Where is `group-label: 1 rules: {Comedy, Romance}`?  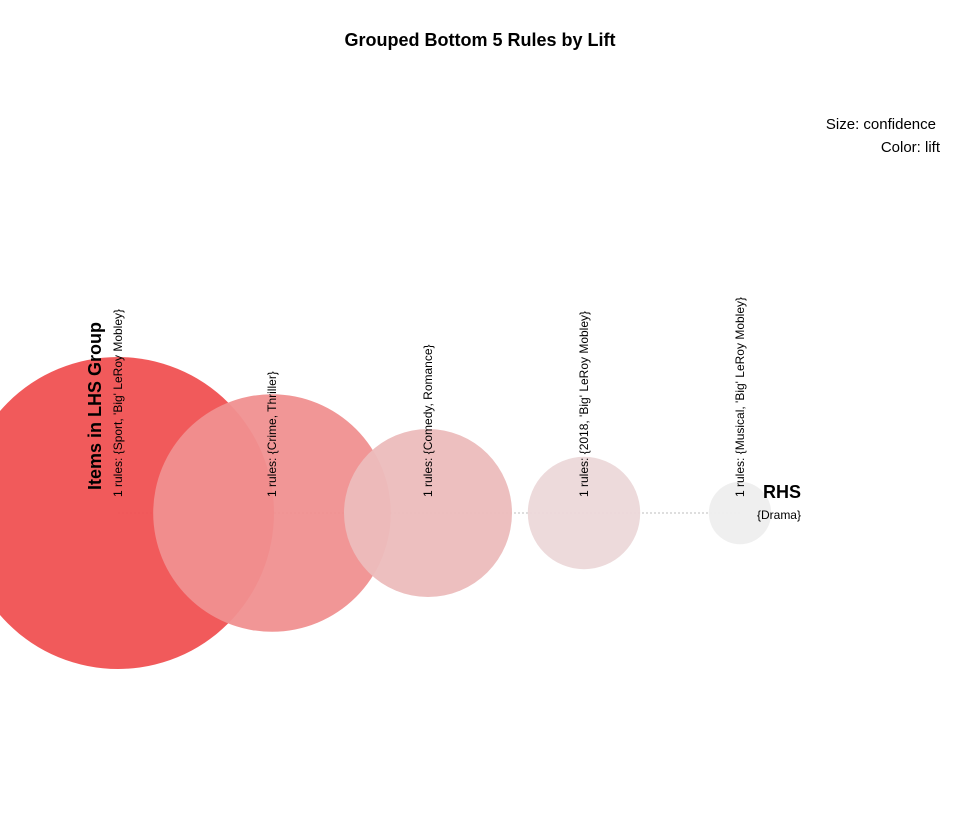 group-label: 1 rules: {Comedy, Romance} is located at coordinates (428, 420).